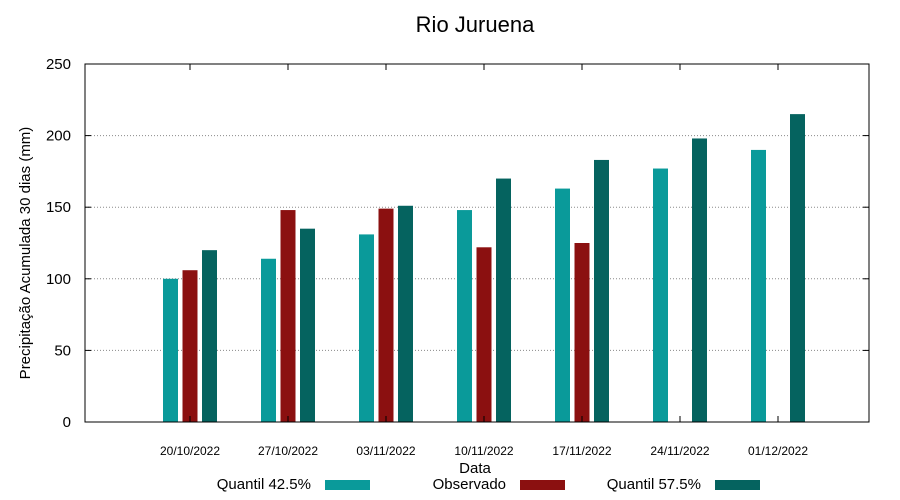  Describe the element at coordinates (58, 64) in the screenshot. I see `y-tick-label: 250` at that location.